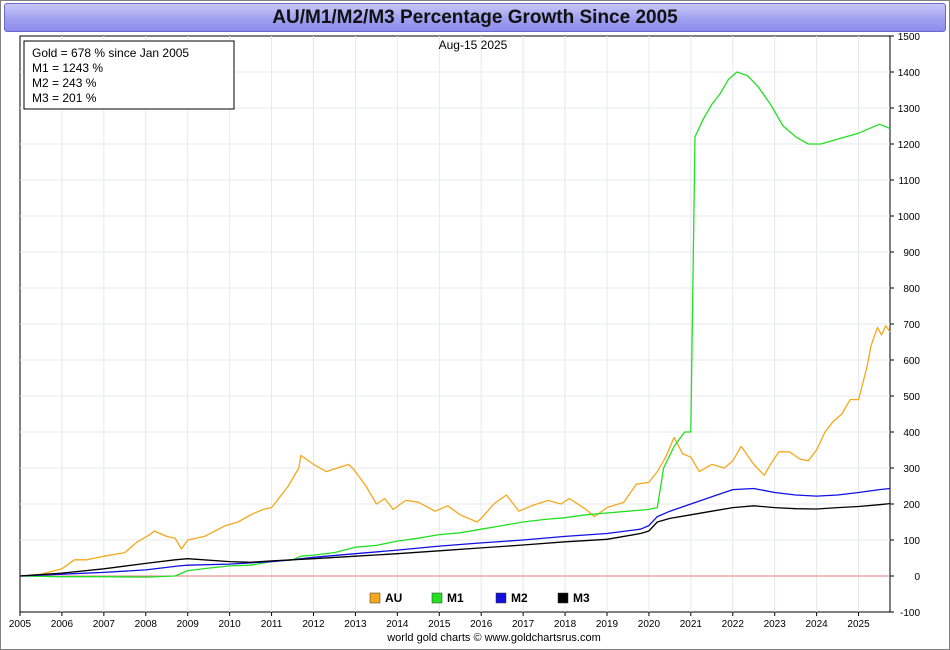  I want to click on x-tick-label: 2013, so click(355, 624).